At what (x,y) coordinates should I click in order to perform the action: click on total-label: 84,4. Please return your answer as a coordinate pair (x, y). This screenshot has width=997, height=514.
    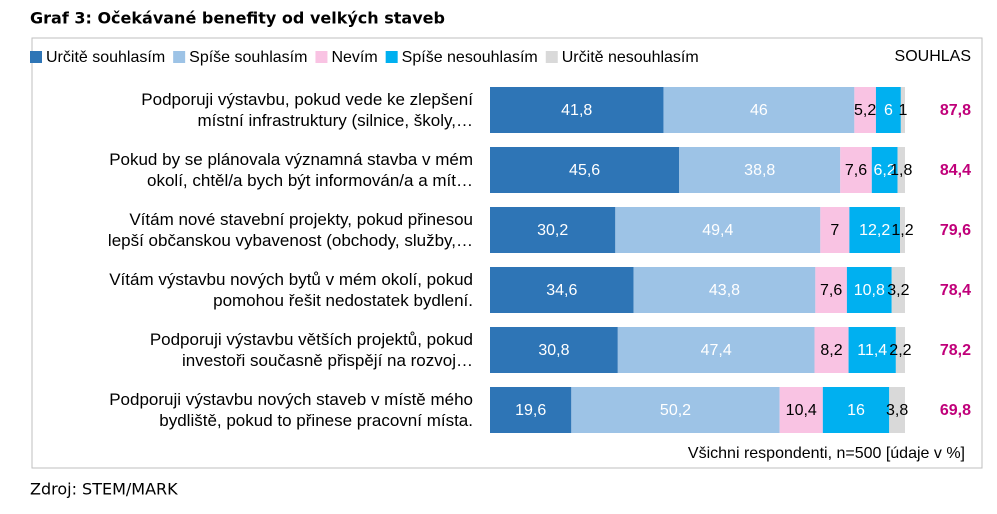
    Looking at the image, I should click on (955, 170).